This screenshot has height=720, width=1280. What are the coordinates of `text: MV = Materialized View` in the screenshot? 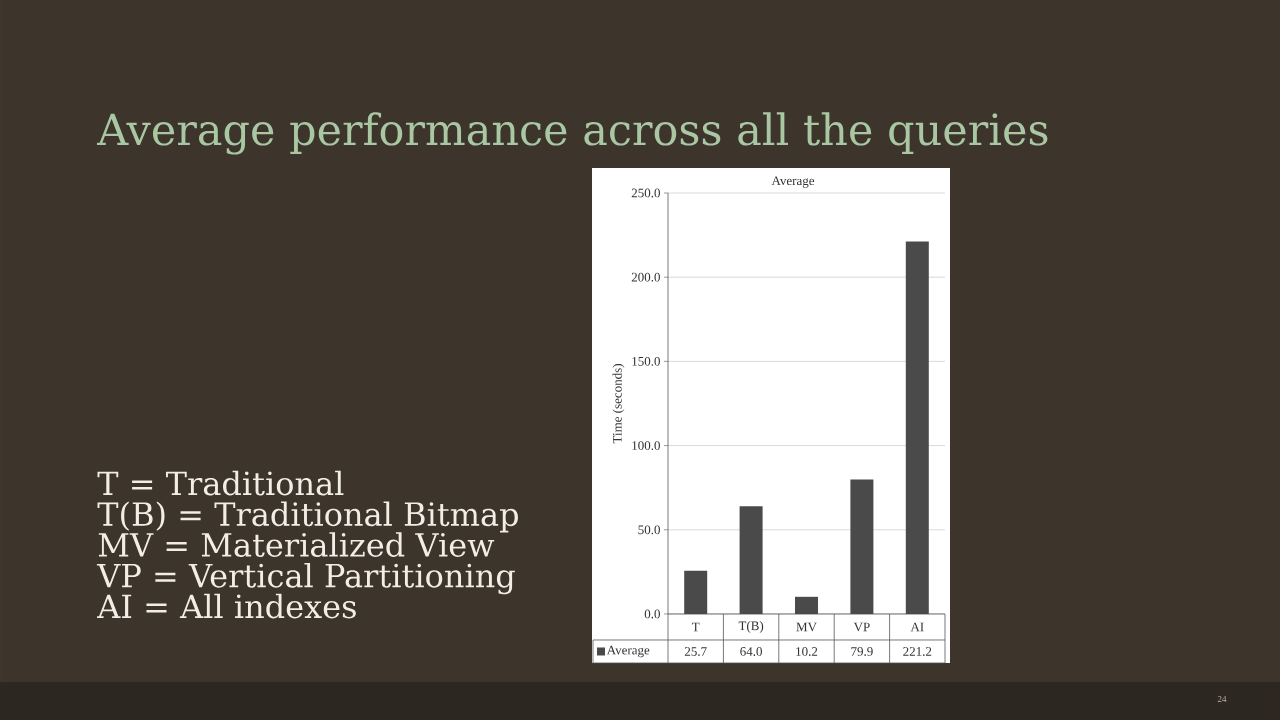 It's located at (296, 544).